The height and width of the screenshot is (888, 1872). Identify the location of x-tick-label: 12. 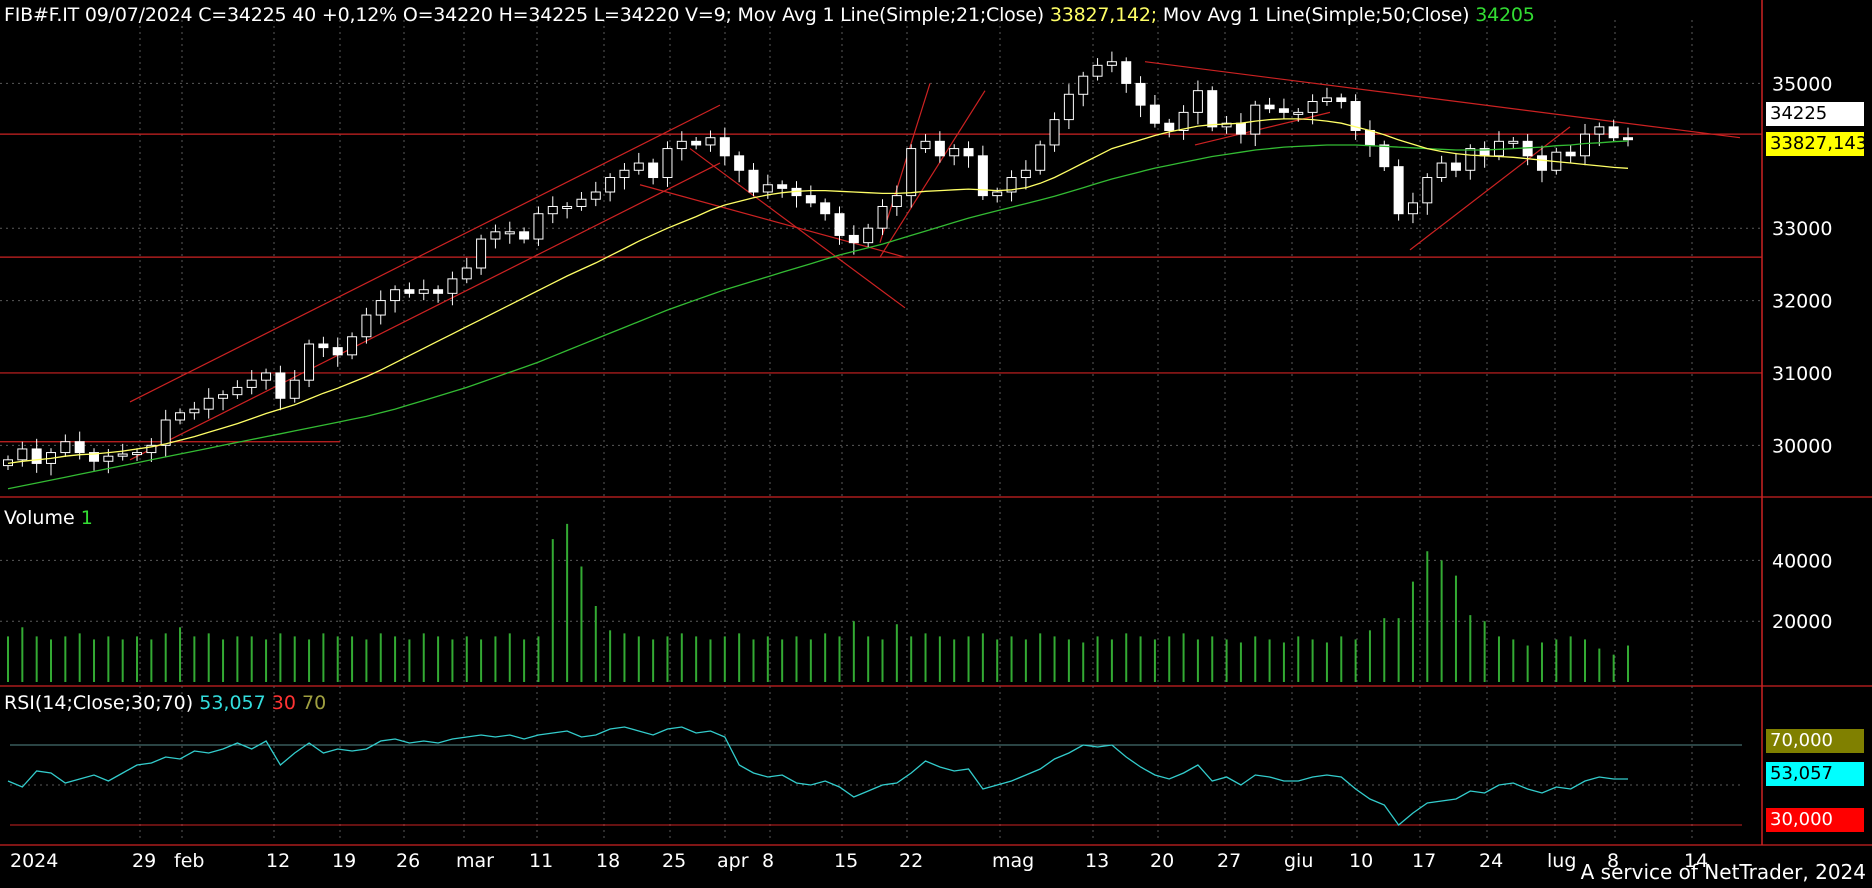
(278, 861).